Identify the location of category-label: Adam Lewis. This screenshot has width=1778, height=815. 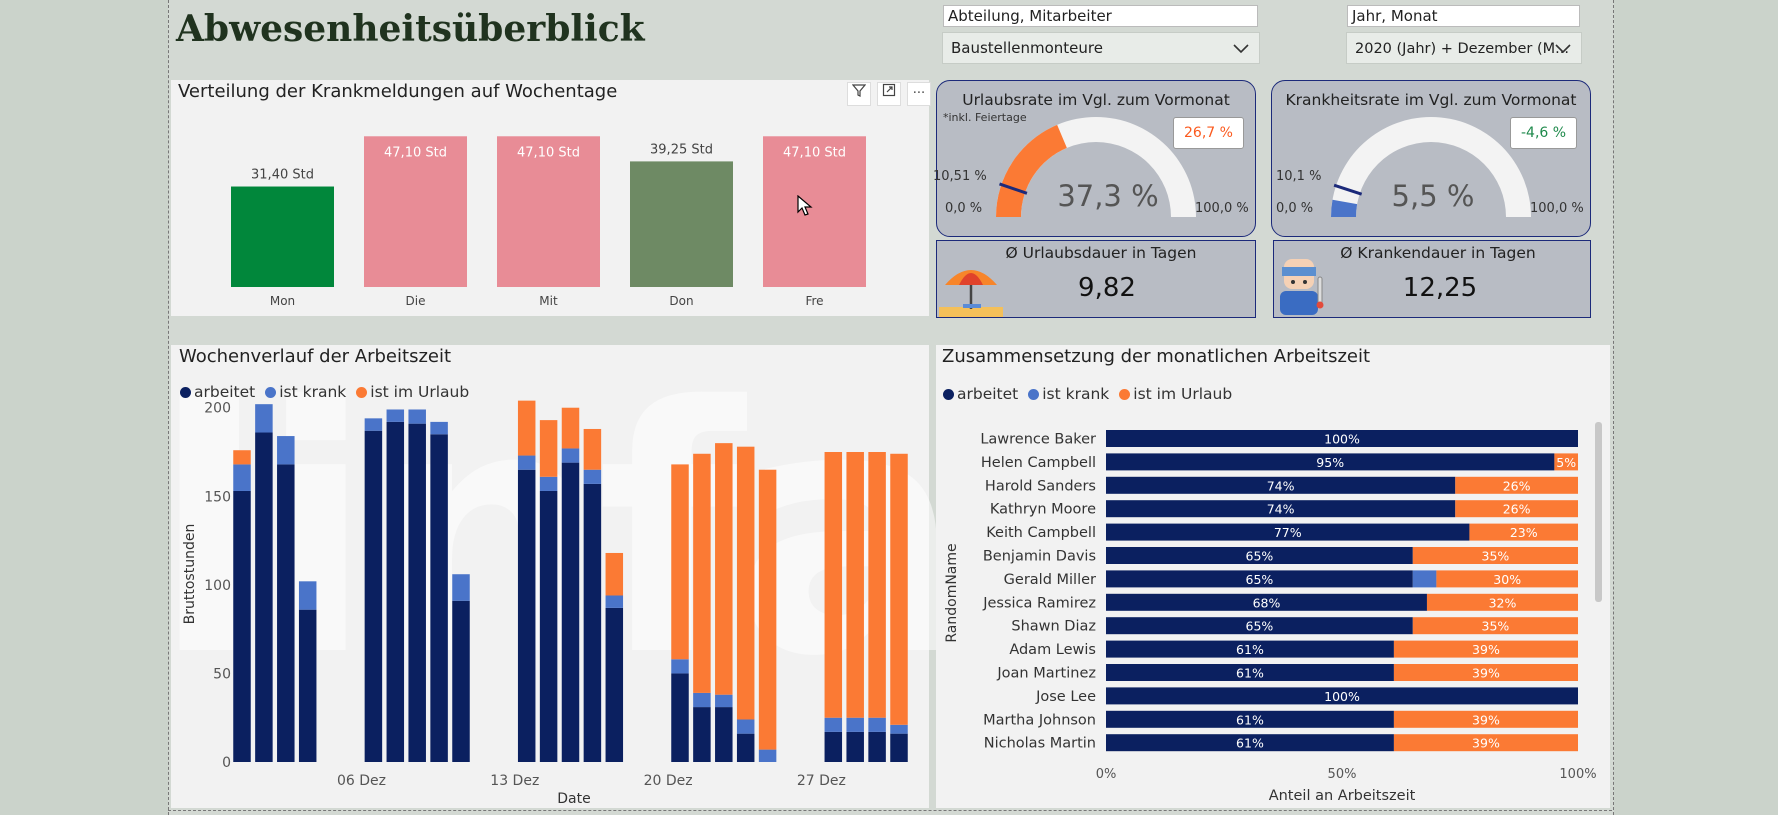
(1052, 650).